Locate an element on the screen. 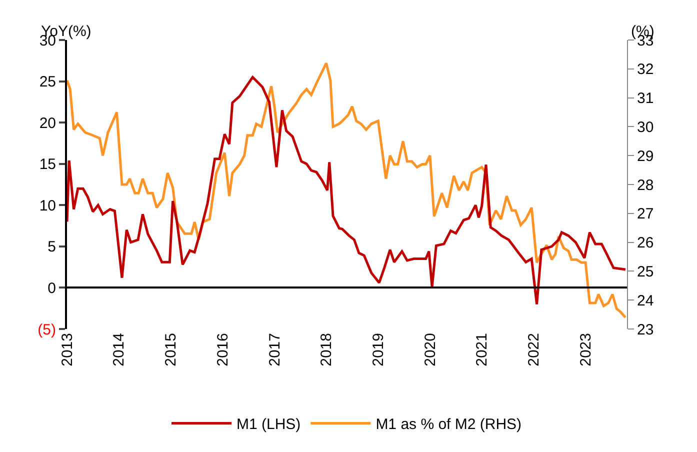 Image resolution: width=697 pixels, height=452 pixels. x-tick-label: 2019 is located at coordinates (378, 349).